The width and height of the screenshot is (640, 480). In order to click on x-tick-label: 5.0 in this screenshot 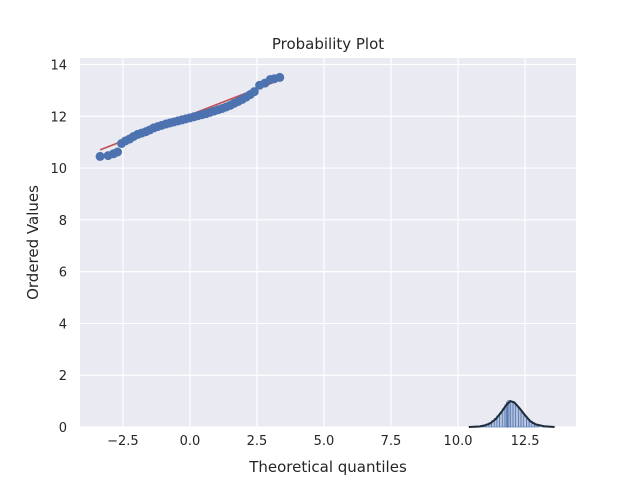, I will do `click(324, 441)`.